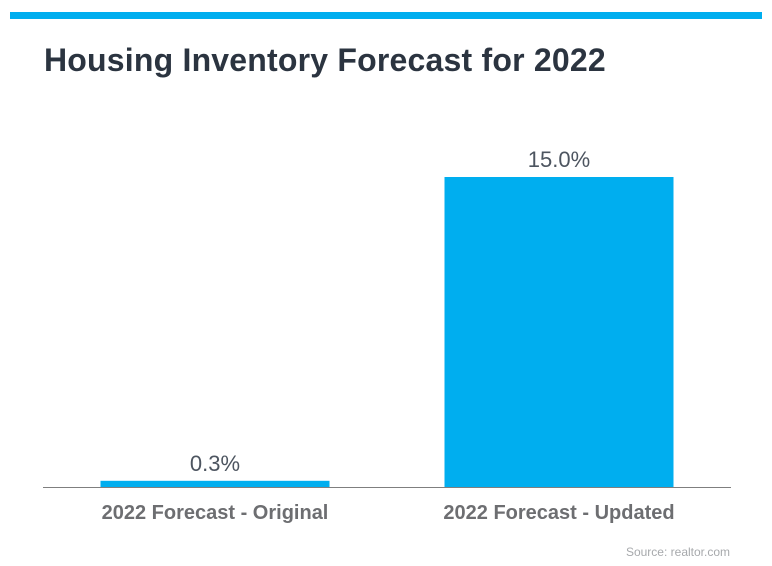 The width and height of the screenshot is (772, 566). Describe the element at coordinates (386, 15) in the screenshot. I see `top-accent-bar` at that location.